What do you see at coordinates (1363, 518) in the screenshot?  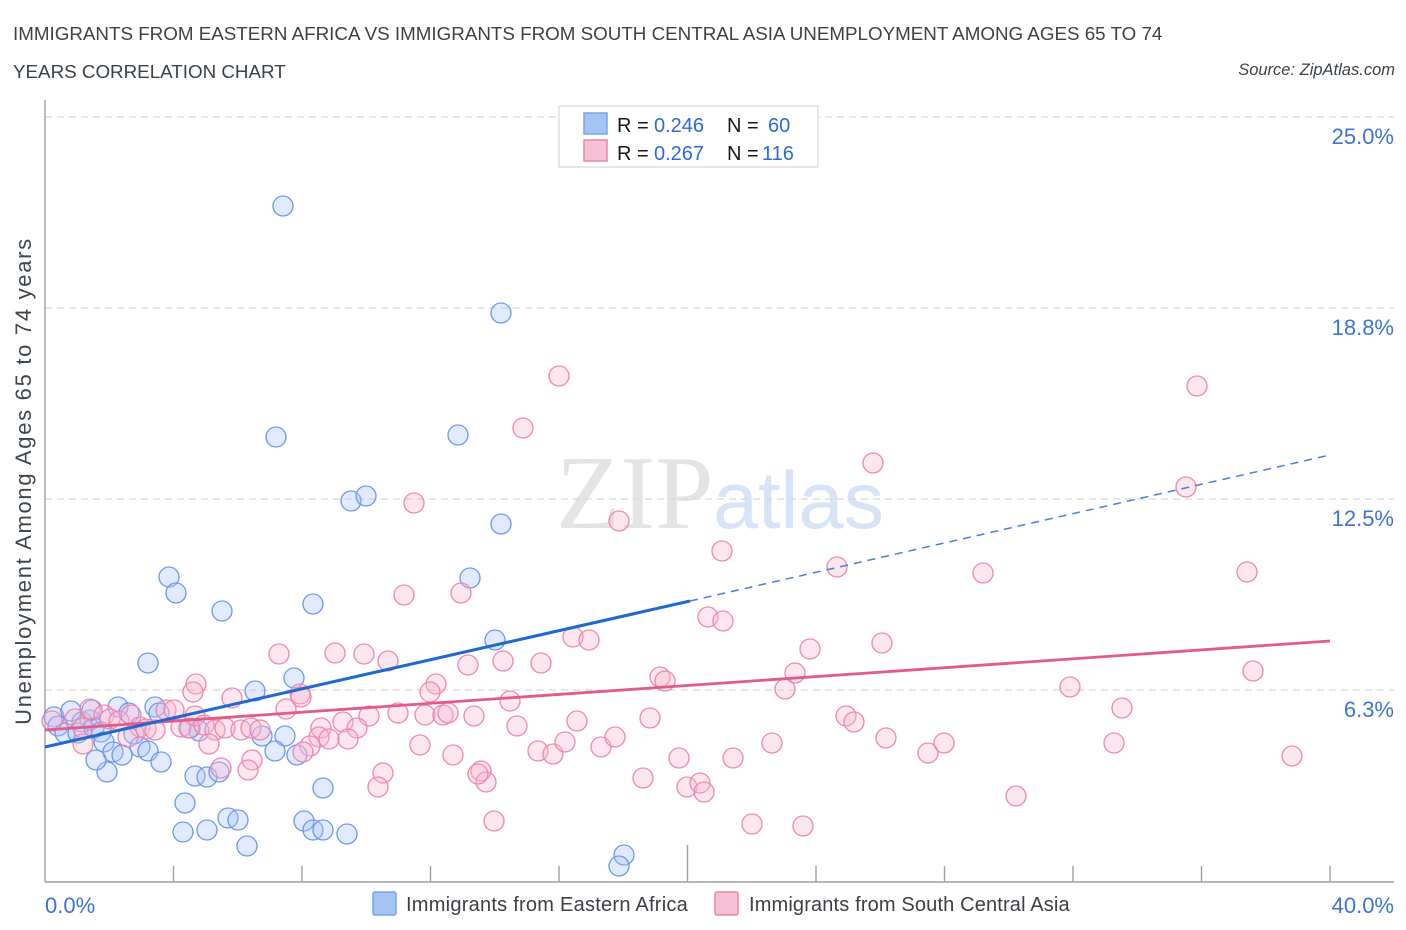 I see `svg-text: 12.5%` at bounding box center [1363, 518].